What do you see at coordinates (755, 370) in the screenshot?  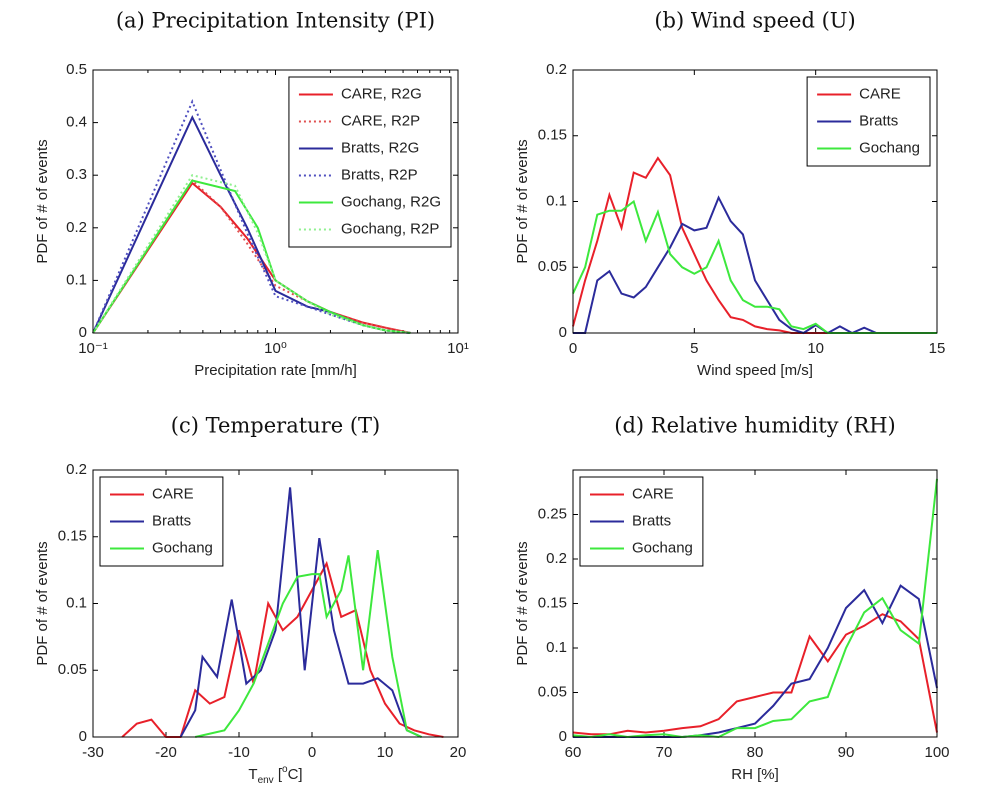 I see `x-axis-label: Wind speed [m/s]` at bounding box center [755, 370].